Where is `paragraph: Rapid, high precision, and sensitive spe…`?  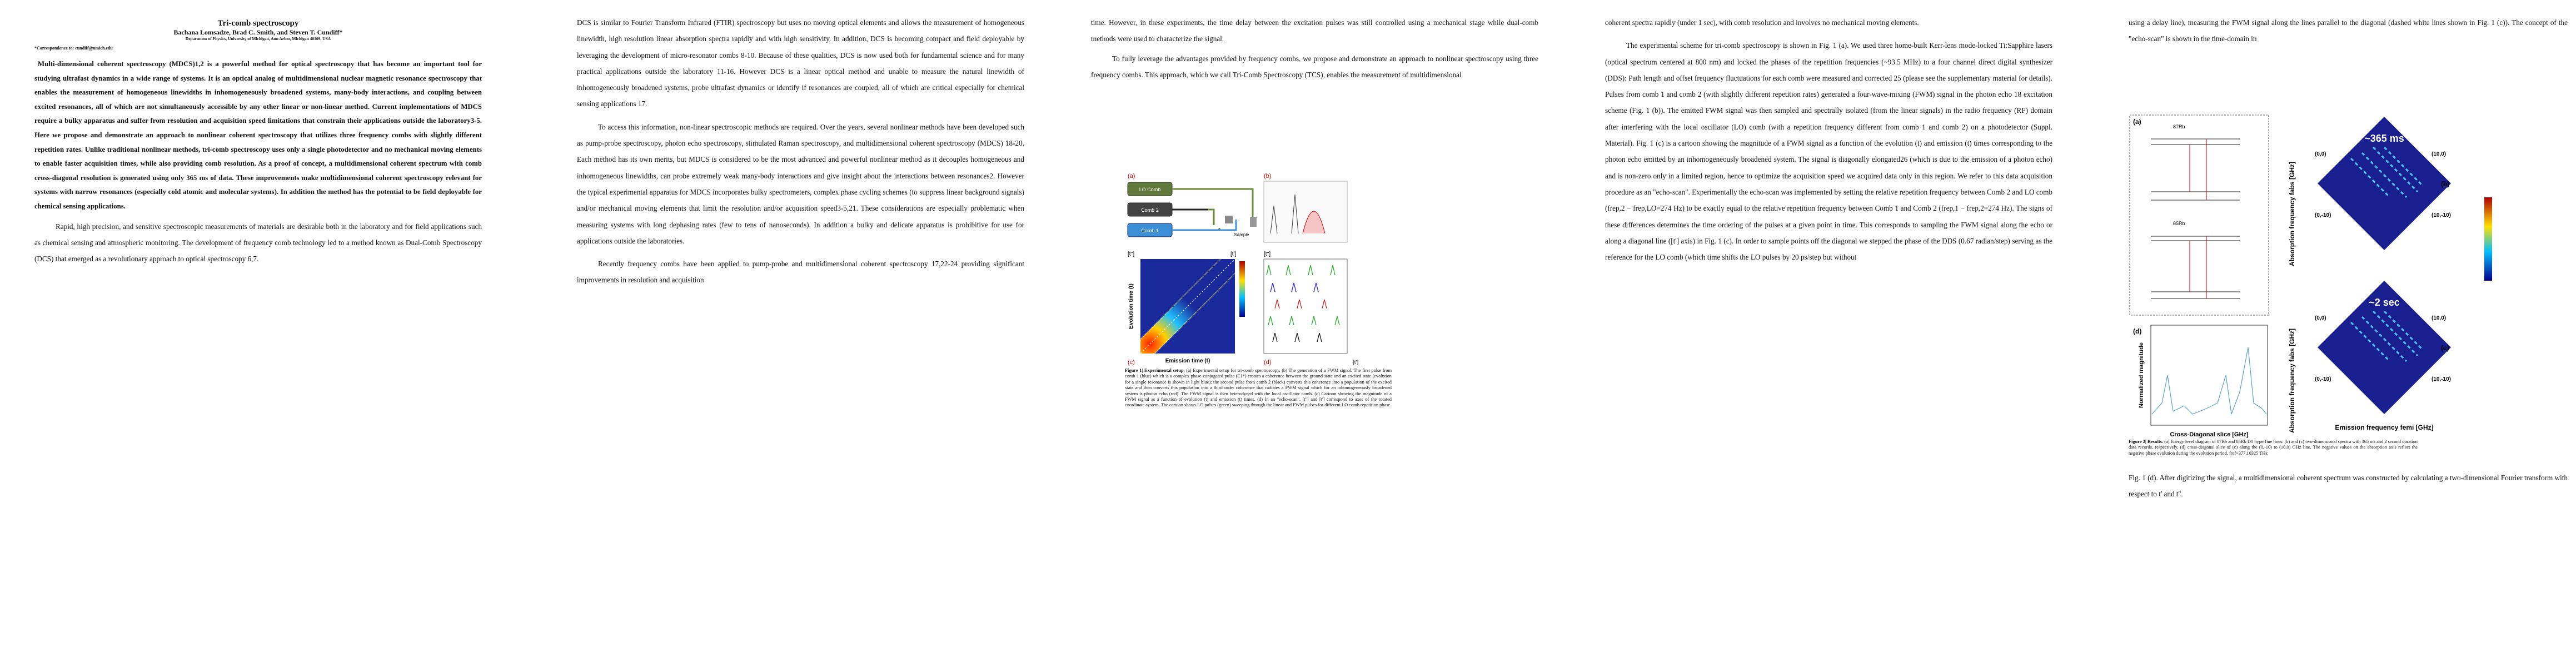 paragraph: Rapid, high precision, and sensitive spe… is located at coordinates (258, 242).